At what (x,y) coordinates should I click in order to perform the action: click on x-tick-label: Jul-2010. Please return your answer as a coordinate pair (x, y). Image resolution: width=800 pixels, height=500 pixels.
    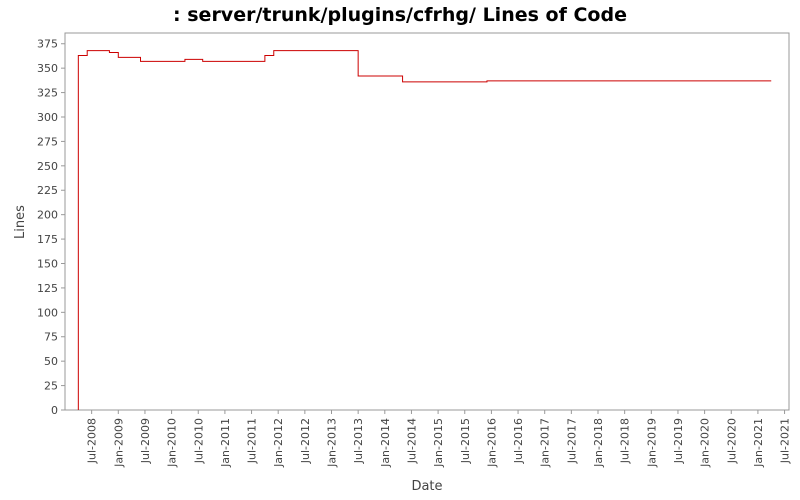
    Looking at the image, I should click on (198, 441).